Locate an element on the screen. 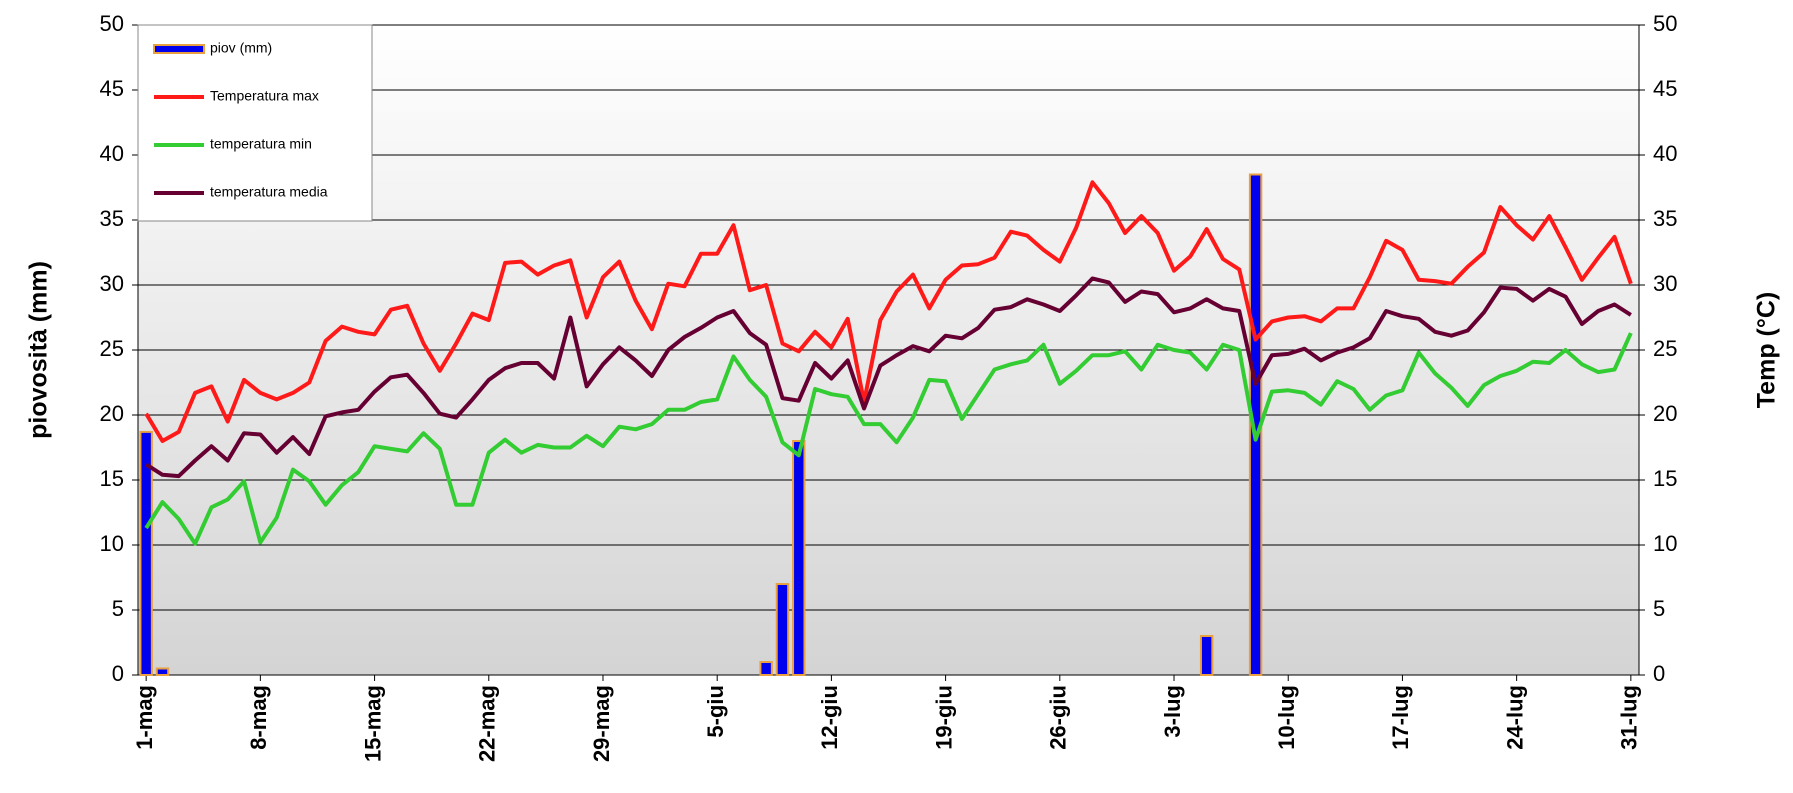 The image size is (1793, 793). y2-tick-label: 5 is located at coordinates (1659, 608).